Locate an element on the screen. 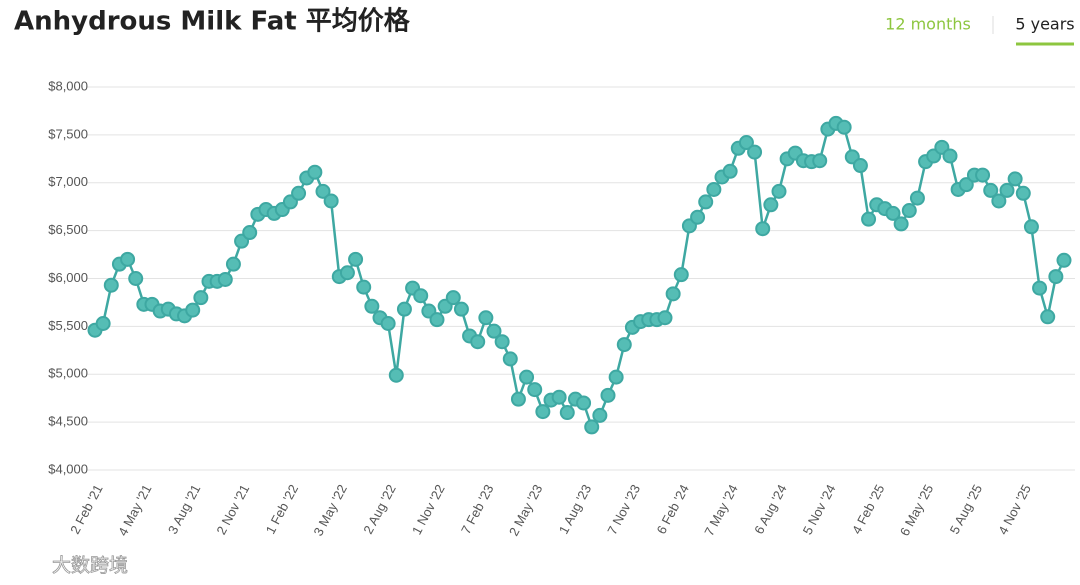 The width and height of the screenshot is (1080, 585). x-tick-label: 4 Feb '25 is located at coordinates (868, 509).